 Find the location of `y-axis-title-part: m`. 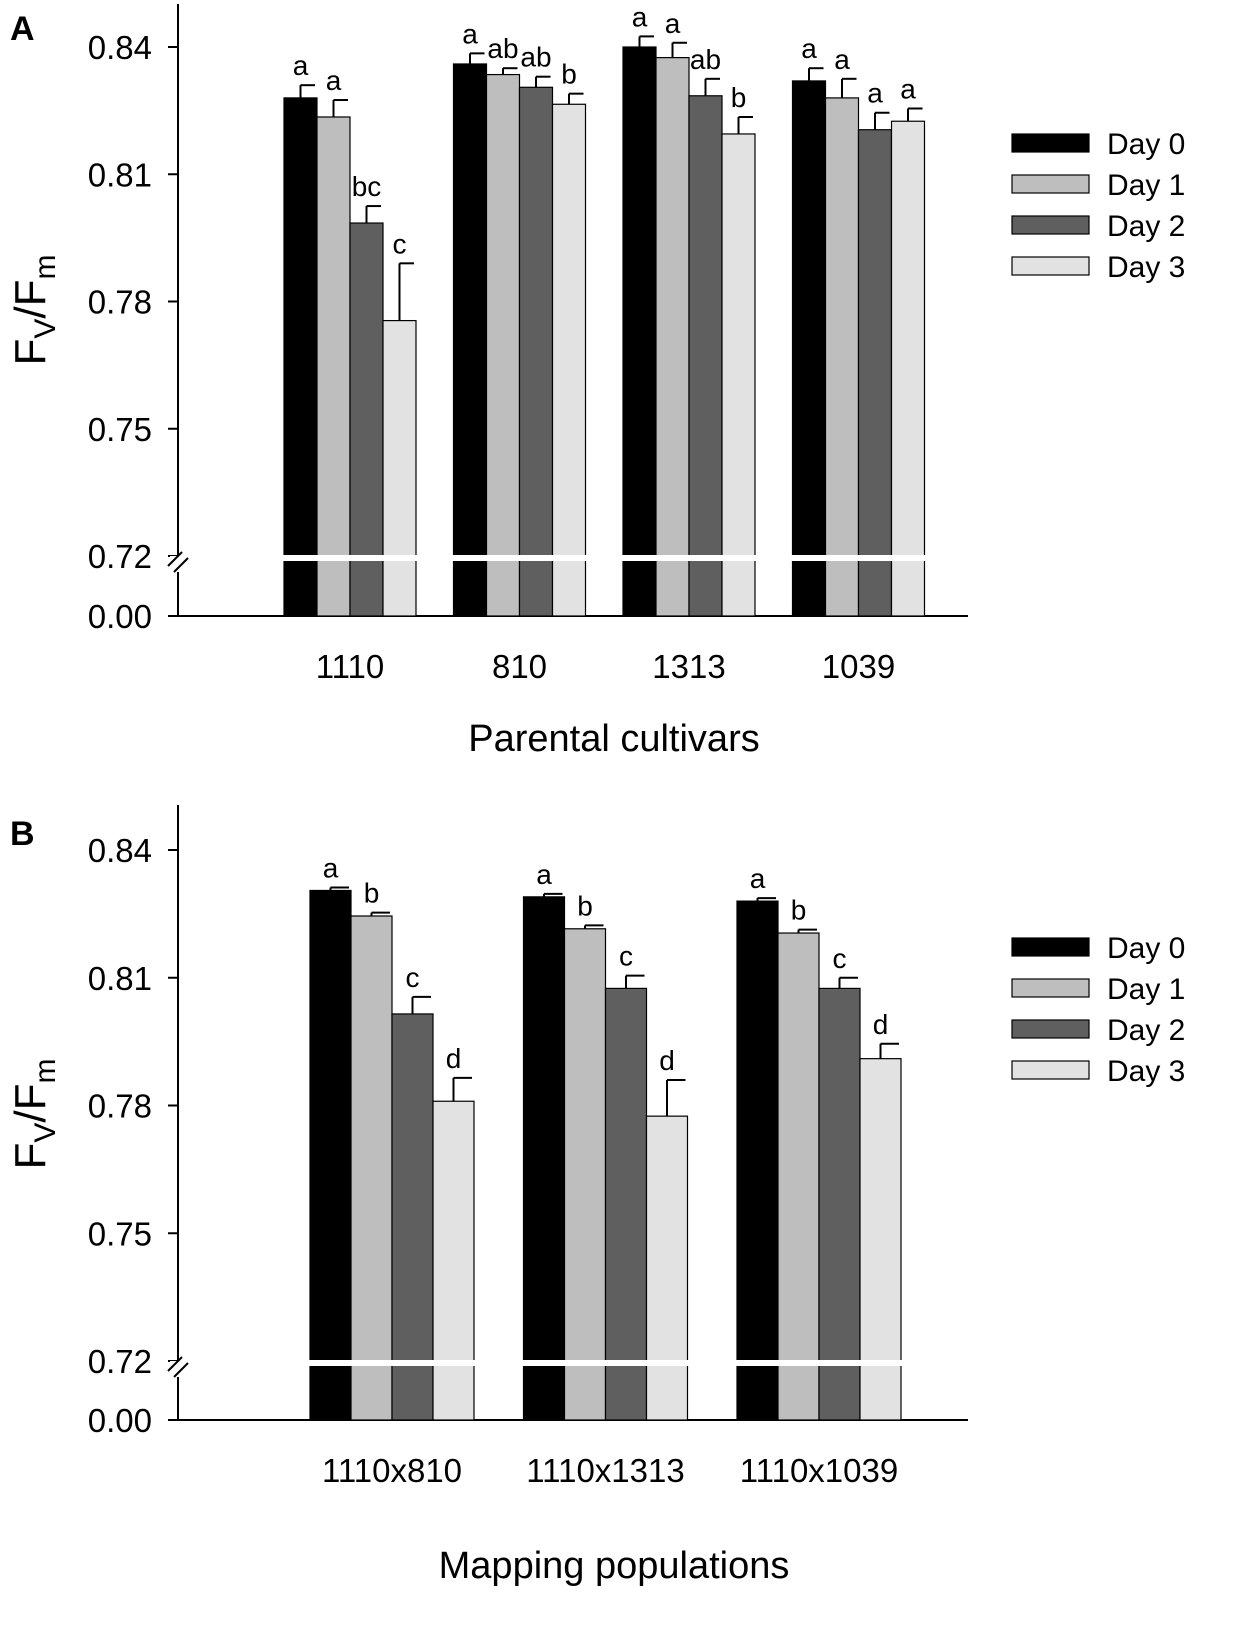

y-axis-title-part: m is located at coordinates (45, 266).